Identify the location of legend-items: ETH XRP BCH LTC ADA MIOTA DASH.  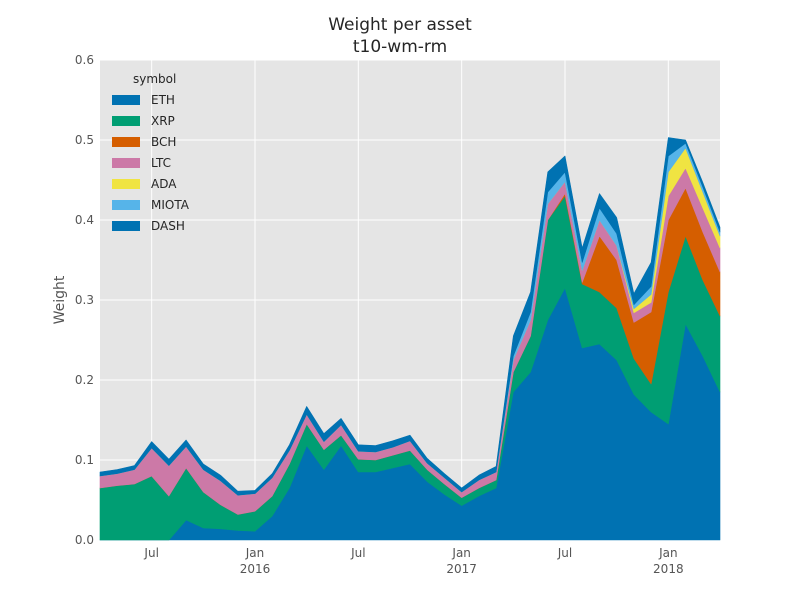
(151, 163).